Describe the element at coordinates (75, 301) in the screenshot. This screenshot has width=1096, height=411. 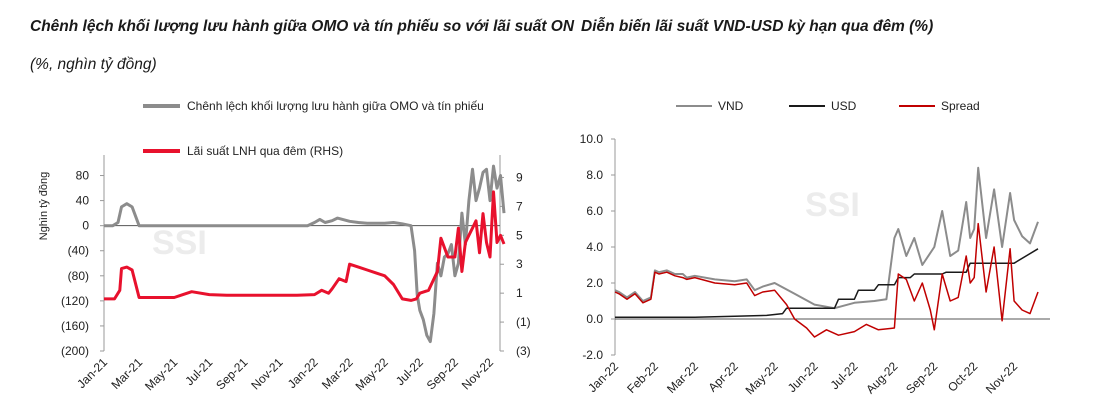
I see `left-y-tick-label: (120)` at that location.